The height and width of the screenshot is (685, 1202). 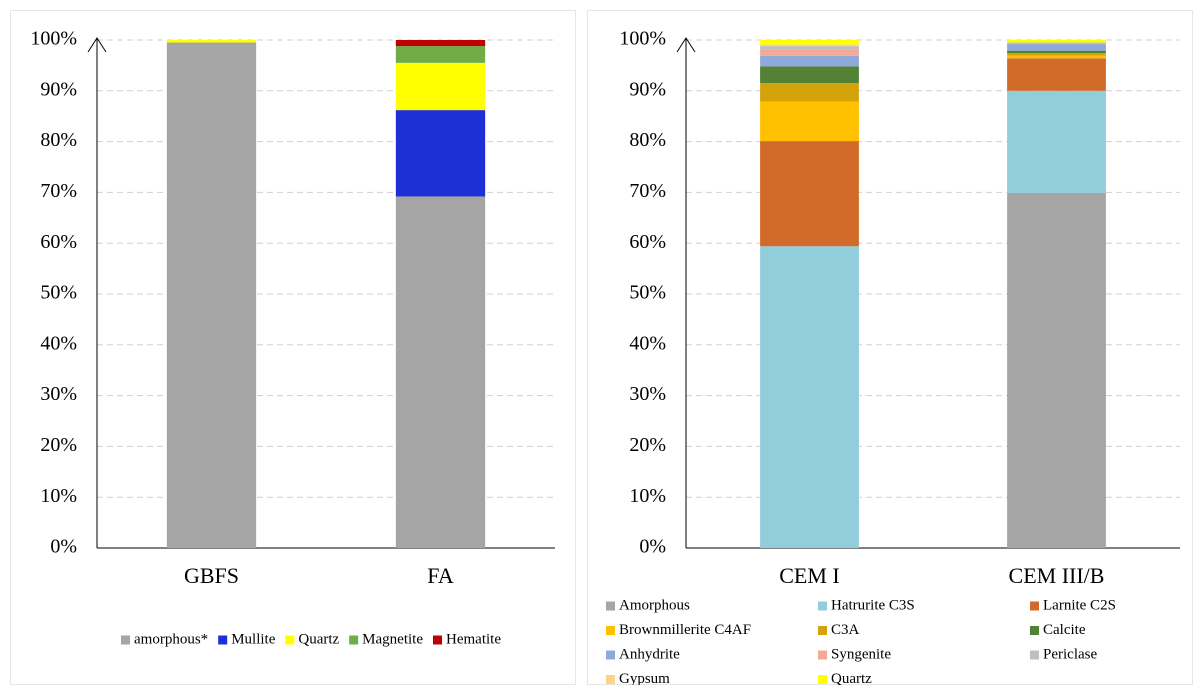 What do you see at coordinates (1064, 630) in the screenshot?
I see `legend-label: Calcite` at bounding box center [1064, 630].